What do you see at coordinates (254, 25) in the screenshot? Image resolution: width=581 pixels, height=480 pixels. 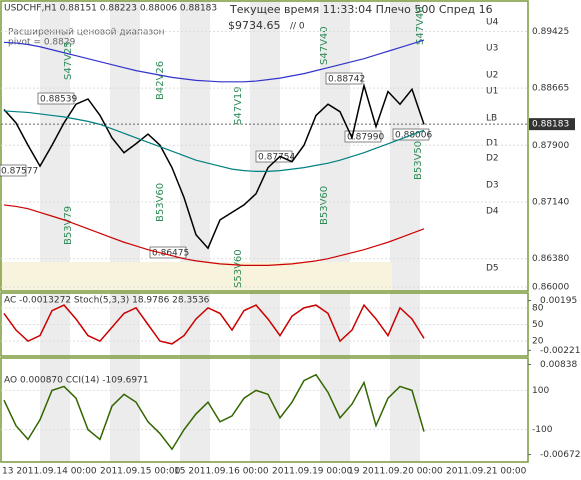 I see `balance: $9734.65` at bounding box center [254, 25].